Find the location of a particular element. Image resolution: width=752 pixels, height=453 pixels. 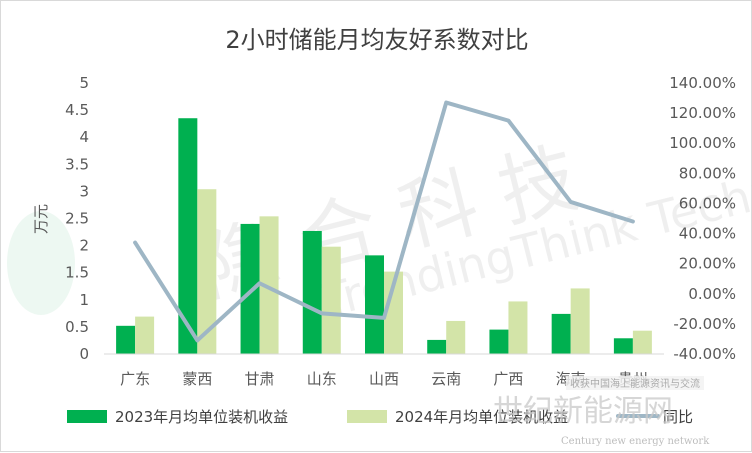

legend-label-2024: 2024年月均单位装机收益 is located at coordinates (481, 417).